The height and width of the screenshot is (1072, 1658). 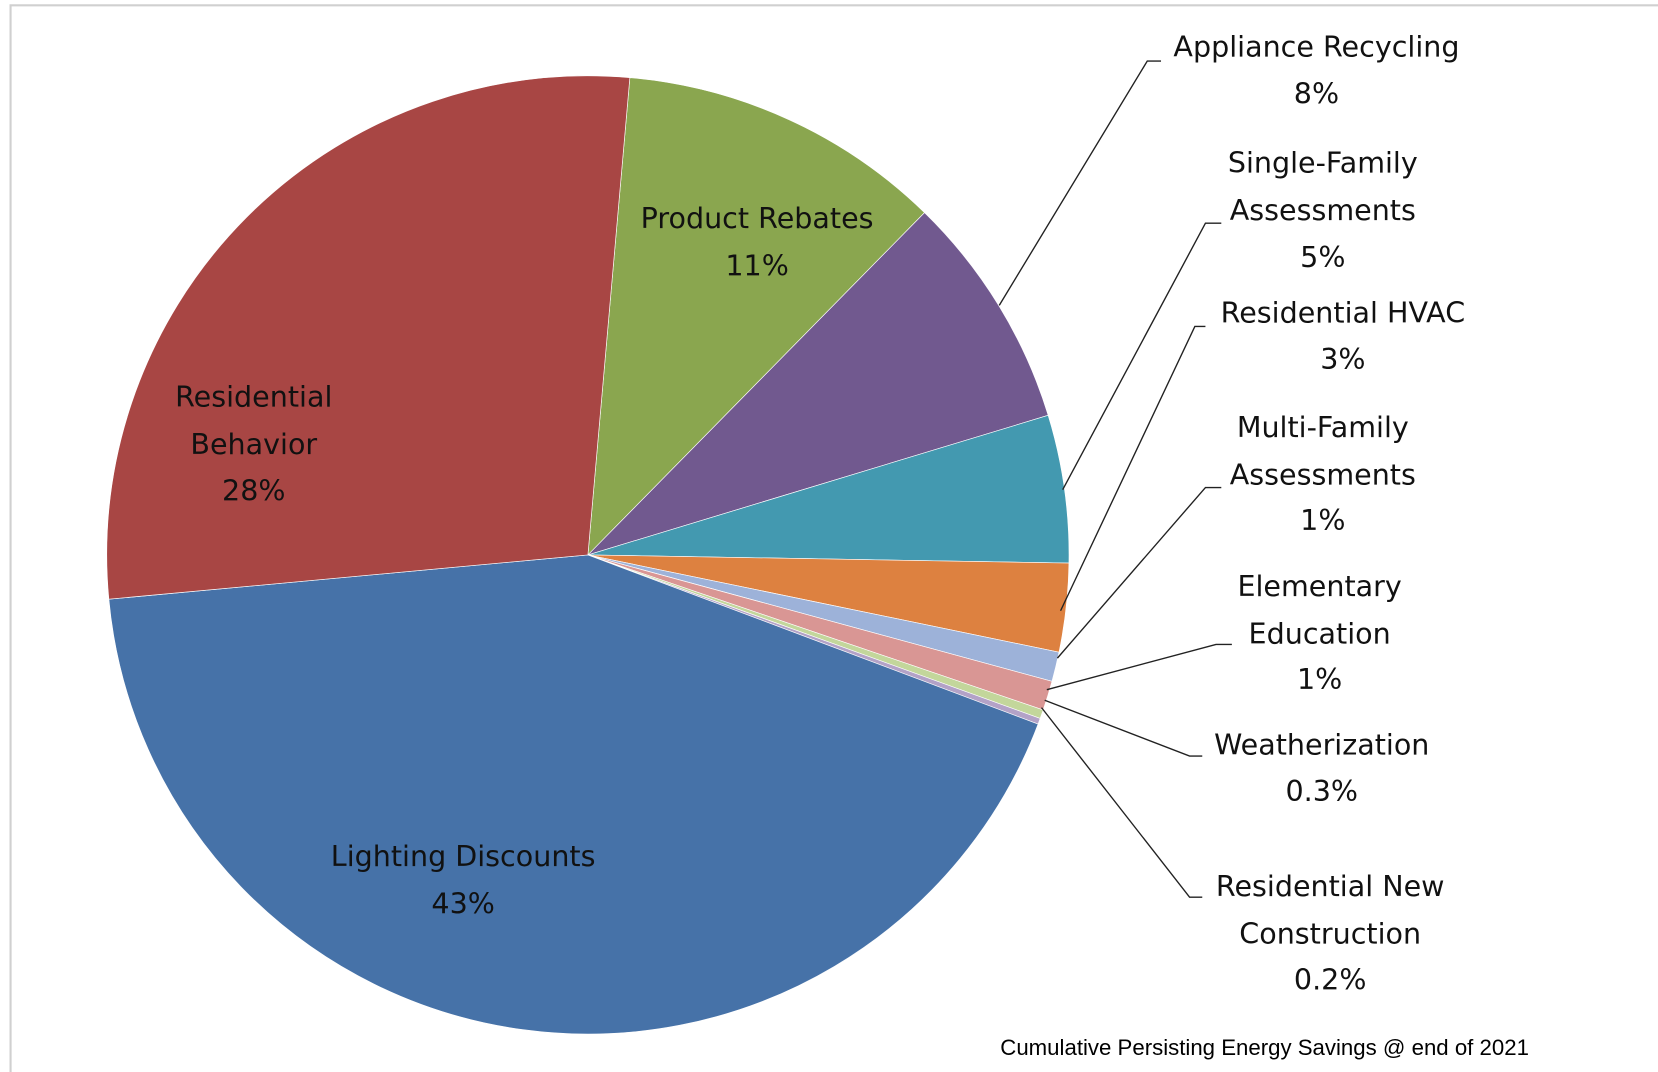 What do you see at coordinates (463, 857) in the screenshot?
I see `slice-label: Lighting Discounts` at bounding box center [463, 857].